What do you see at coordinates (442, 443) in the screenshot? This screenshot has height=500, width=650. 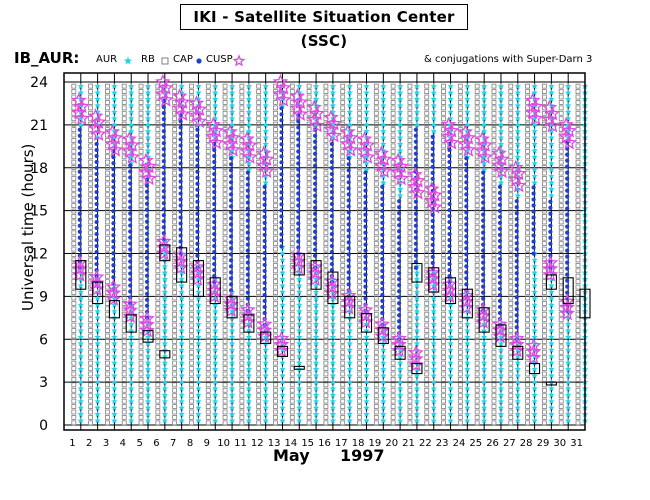 I see `x-tick-label: 23` at bounding box center [442, 443].